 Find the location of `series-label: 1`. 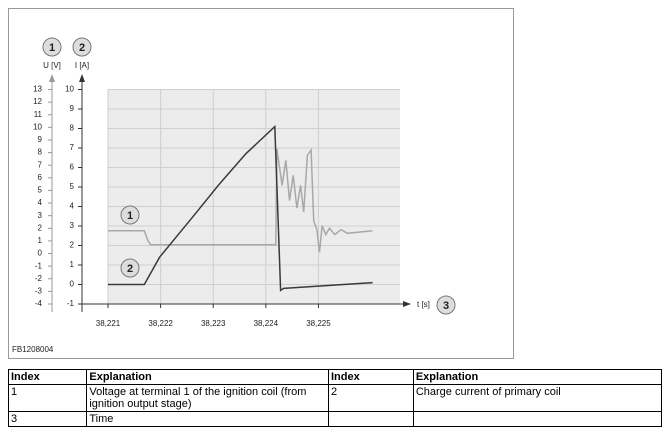

series-label: 1 is located at coordinates (130, 216).